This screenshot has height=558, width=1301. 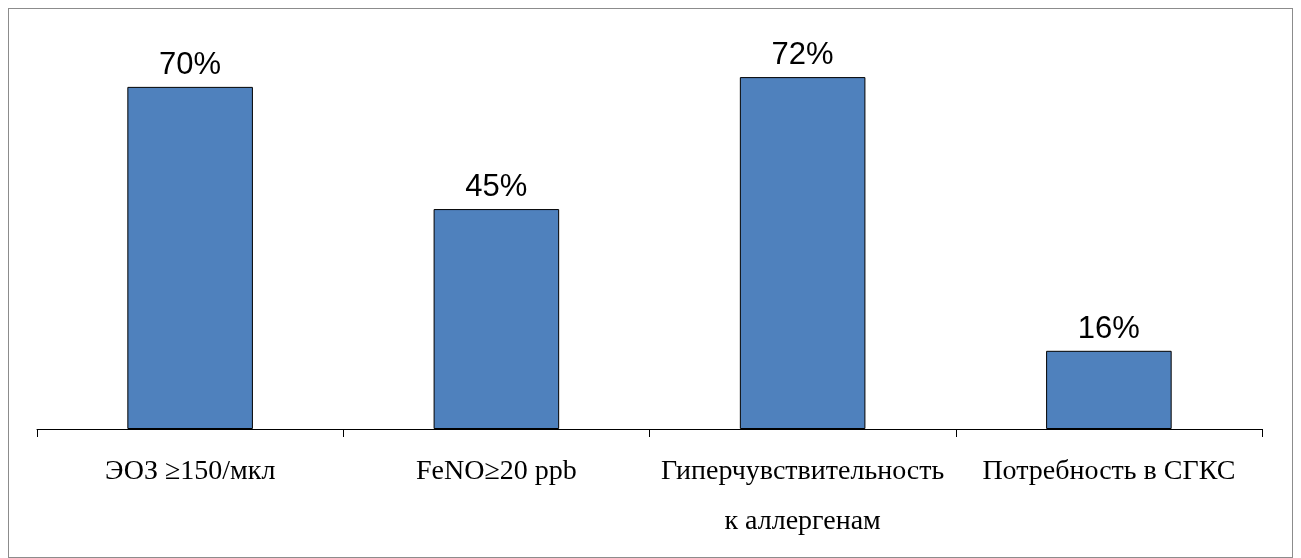 I want to click on data-label: 70%, so click(x=190, y=63).